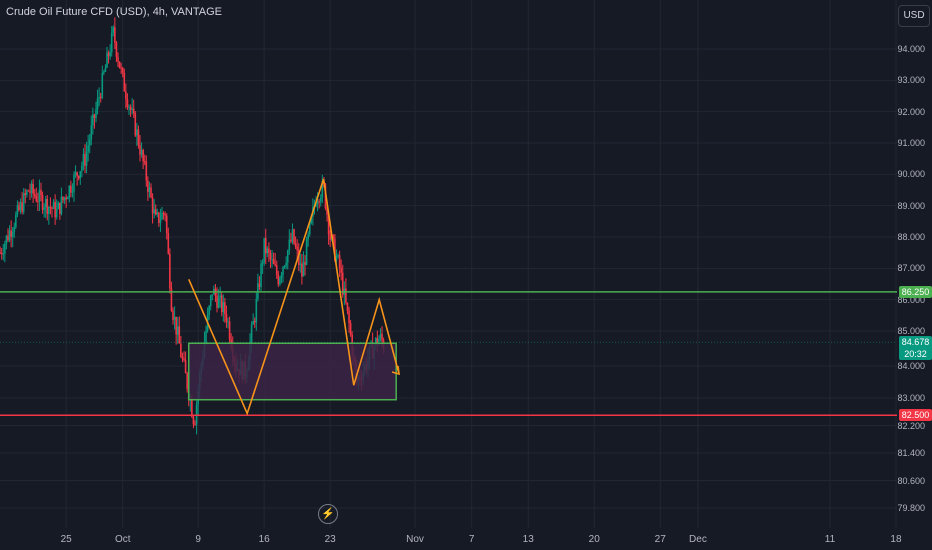 This screenshot has width=932, height=550. Describe the element at coordinates (264, 539) in the screenshot. I see `time-tick-label: 16` at that location.